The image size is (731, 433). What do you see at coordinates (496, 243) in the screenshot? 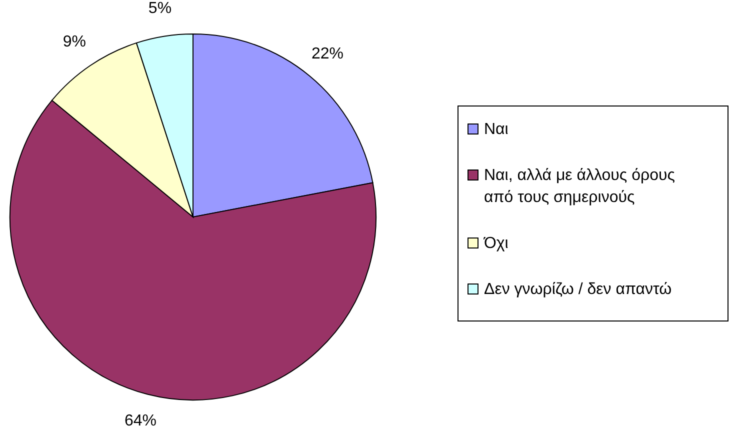
I see `legend-label: Όχι` at bounding box center [496, 243].